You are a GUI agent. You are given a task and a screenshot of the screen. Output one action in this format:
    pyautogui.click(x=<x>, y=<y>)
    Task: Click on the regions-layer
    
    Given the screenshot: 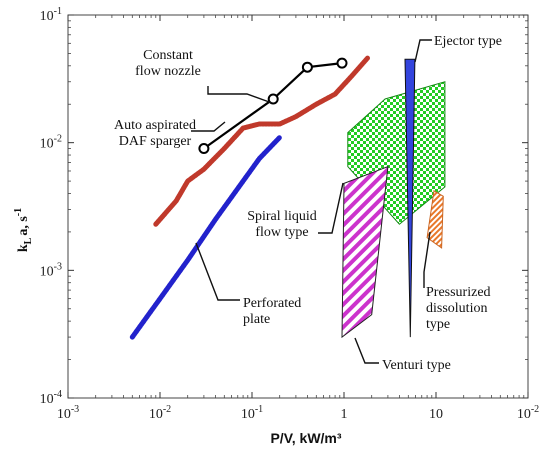 What is the action you would take?
    pyautogui.click(x=393, y=198)
    